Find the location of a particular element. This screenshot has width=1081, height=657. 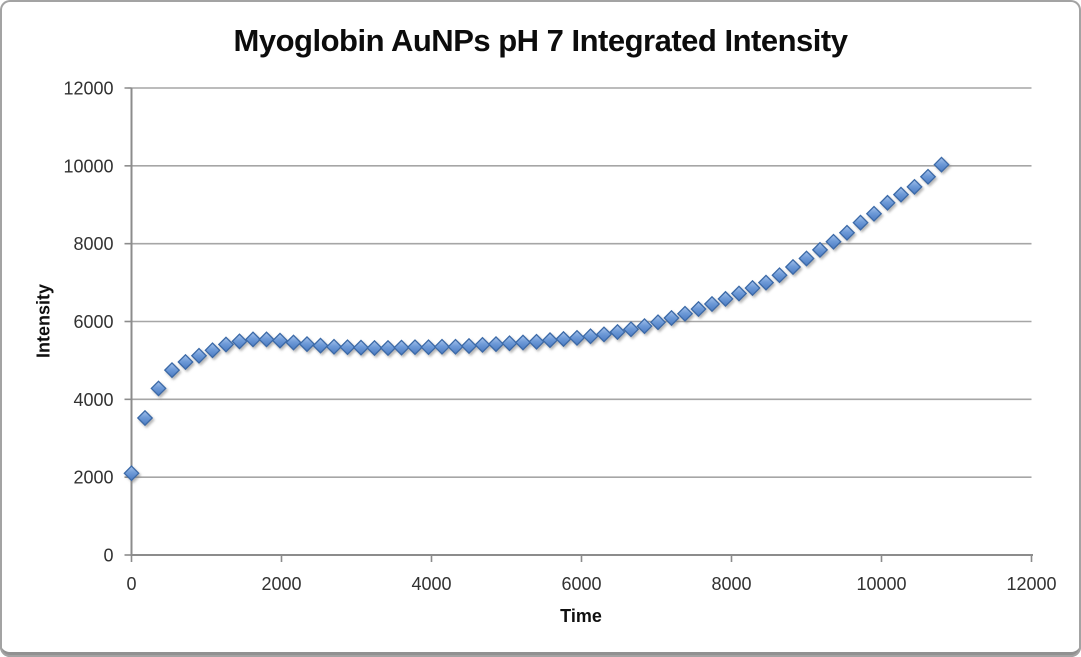

x-tick-label: 6000 is located at coordinates (581, 584).